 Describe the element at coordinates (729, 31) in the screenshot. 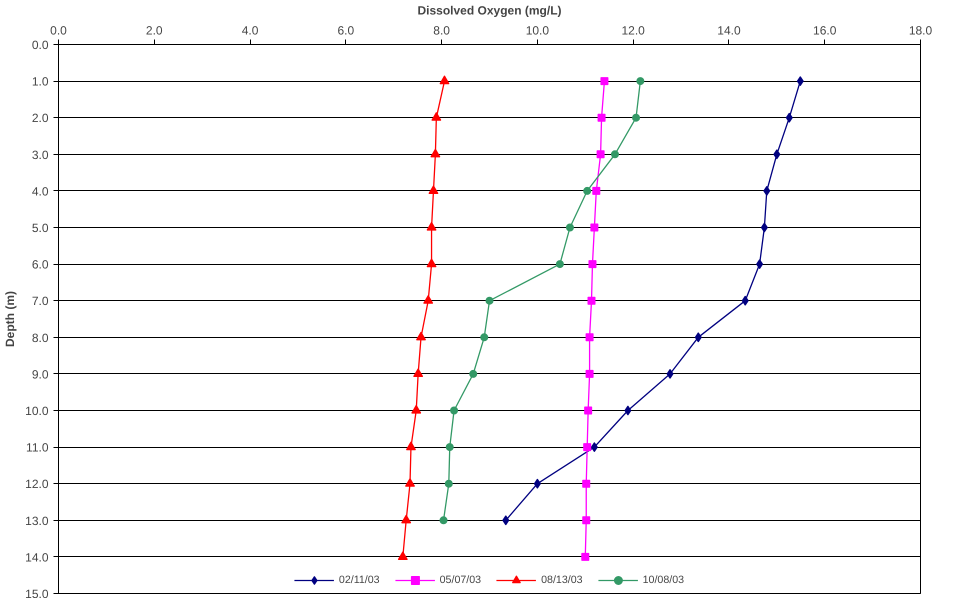

I see `x-tick-label: 14.0` at that location.